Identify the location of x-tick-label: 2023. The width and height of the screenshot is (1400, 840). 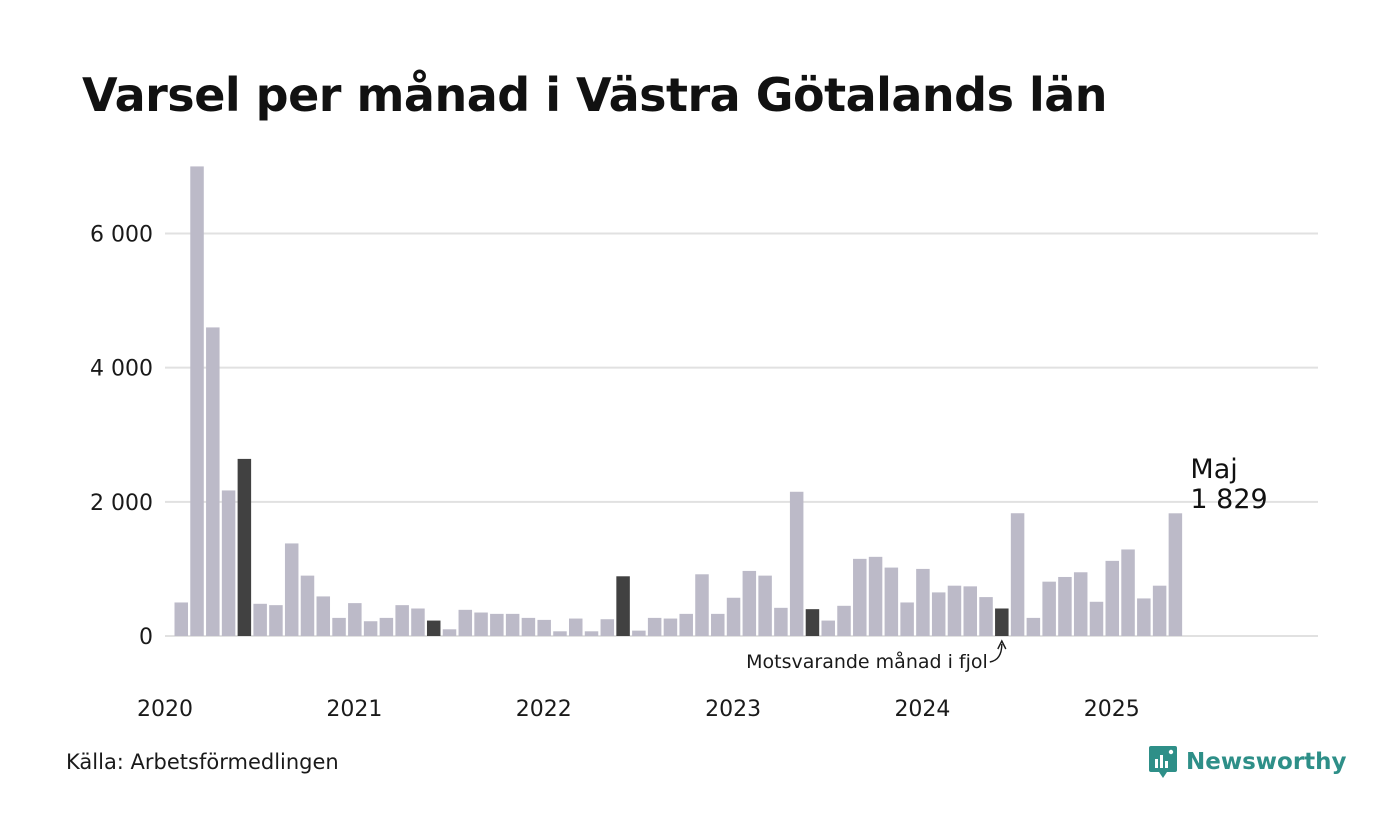
(733, 709).